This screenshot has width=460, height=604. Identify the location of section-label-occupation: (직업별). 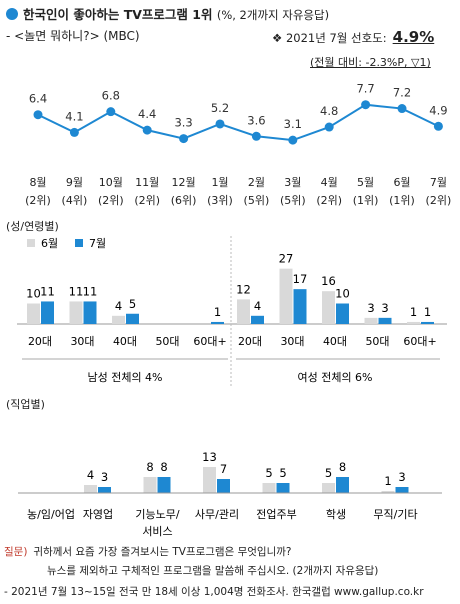
(25, 404).